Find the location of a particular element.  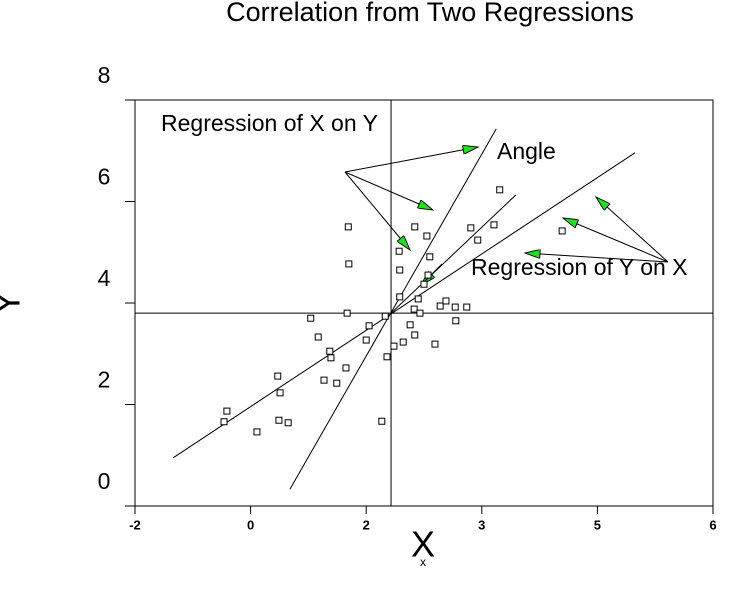

x-tick-label: 6 is located at coordinates (712, 524).